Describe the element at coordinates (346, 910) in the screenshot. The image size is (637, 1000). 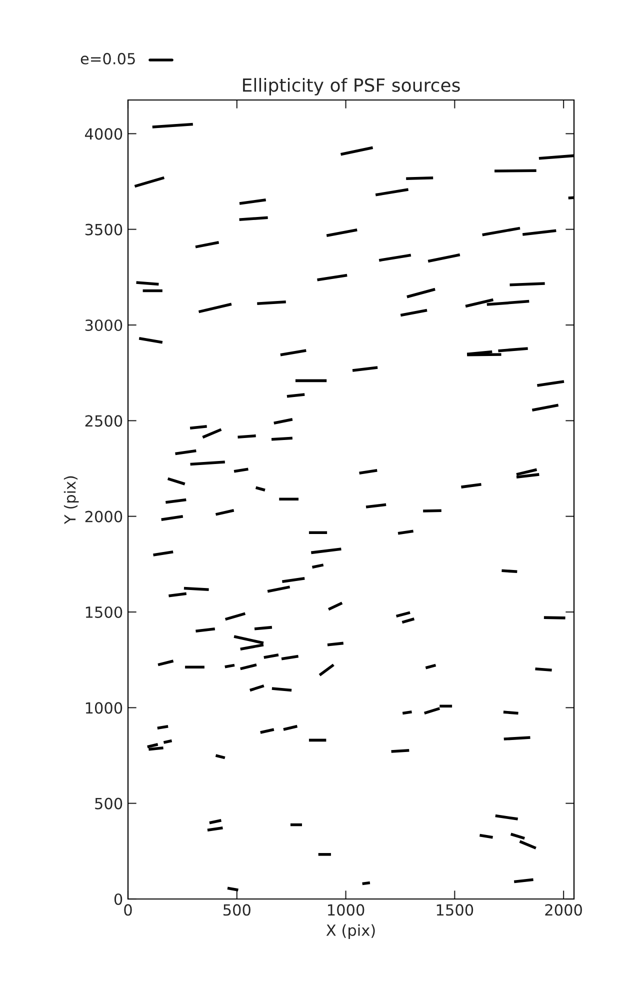
I see `x-tick-label: 1000` at that location.